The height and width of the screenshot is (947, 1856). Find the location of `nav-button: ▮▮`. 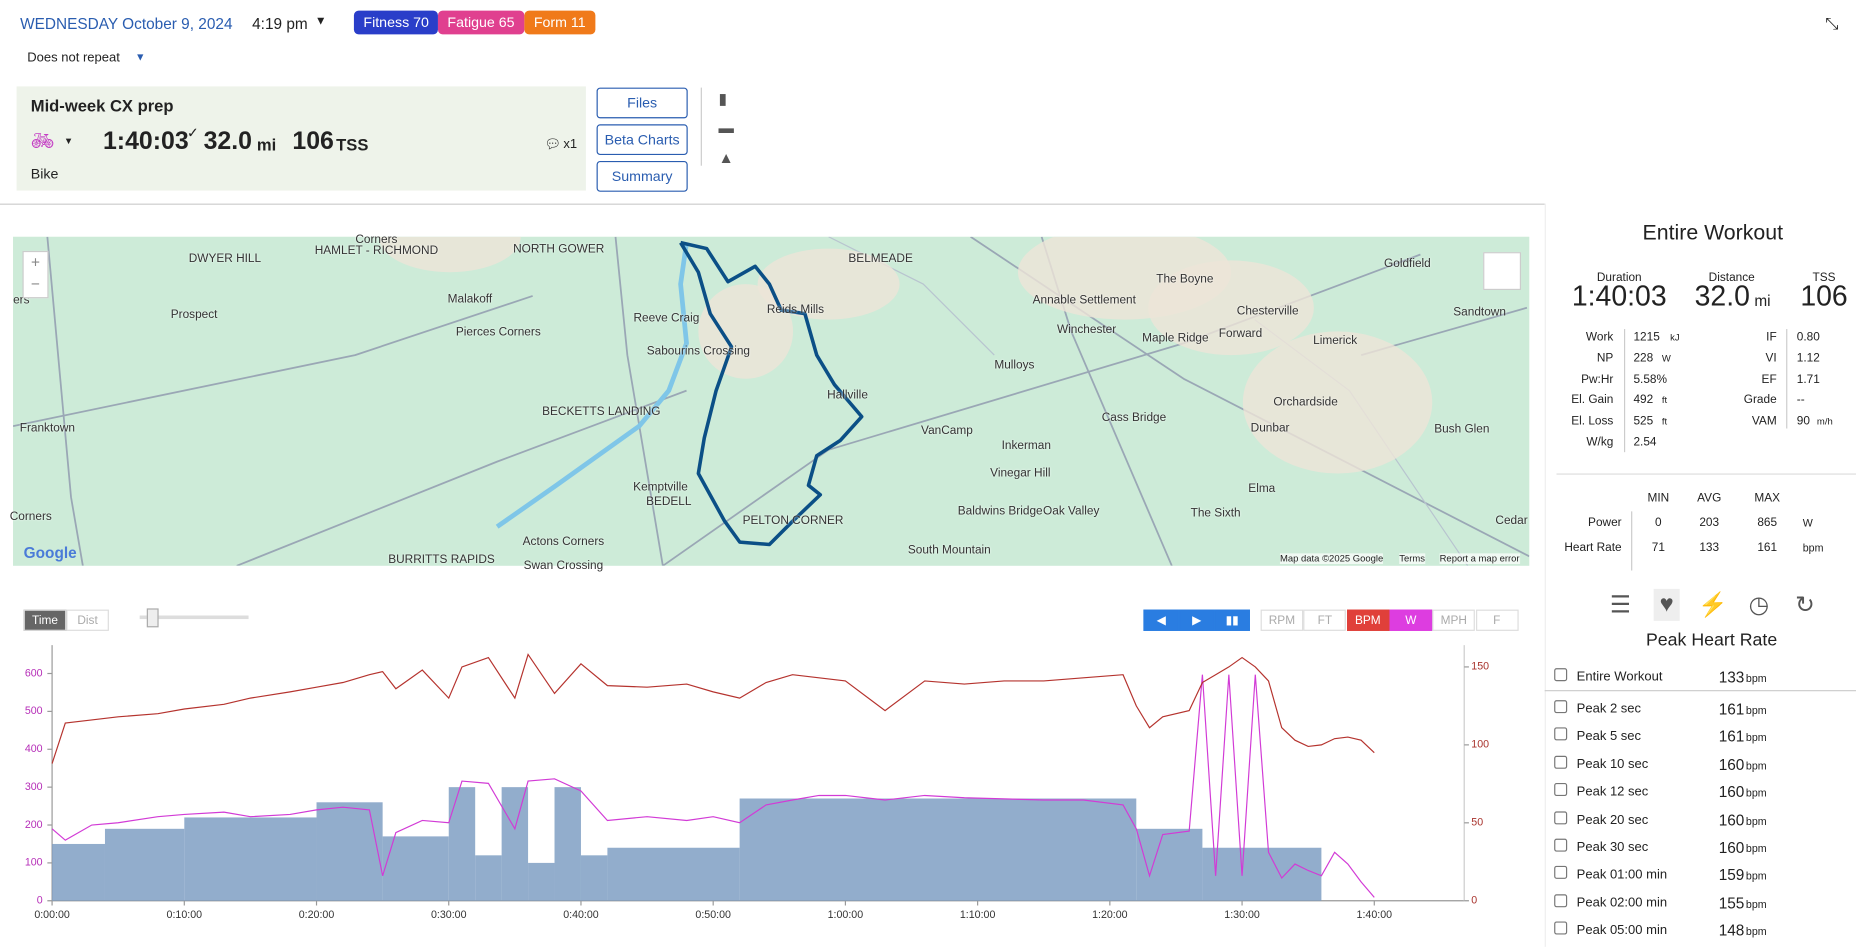

nav-button: ▮▮ is located at coordinates (1232, 620).